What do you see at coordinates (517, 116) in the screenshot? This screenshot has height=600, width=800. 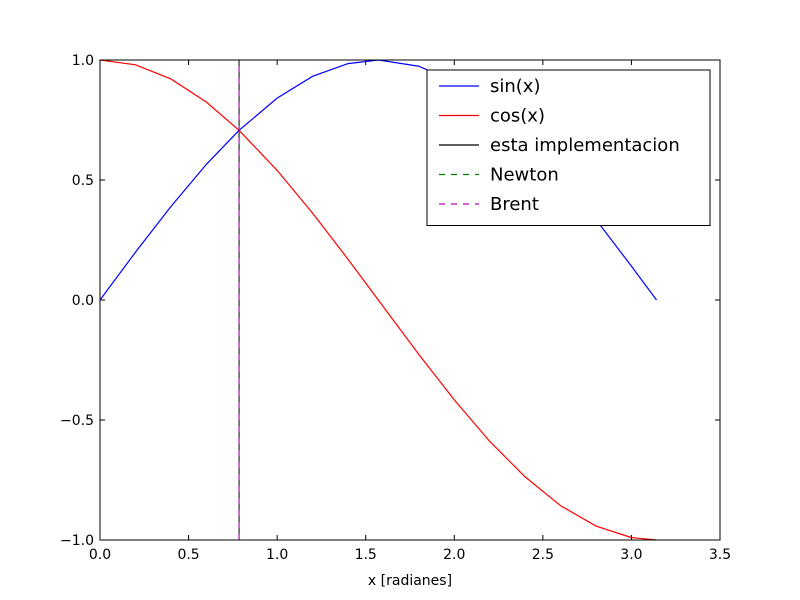 I see `legend-label-cos-x: cos(x)` at bounding box center [517, 116].